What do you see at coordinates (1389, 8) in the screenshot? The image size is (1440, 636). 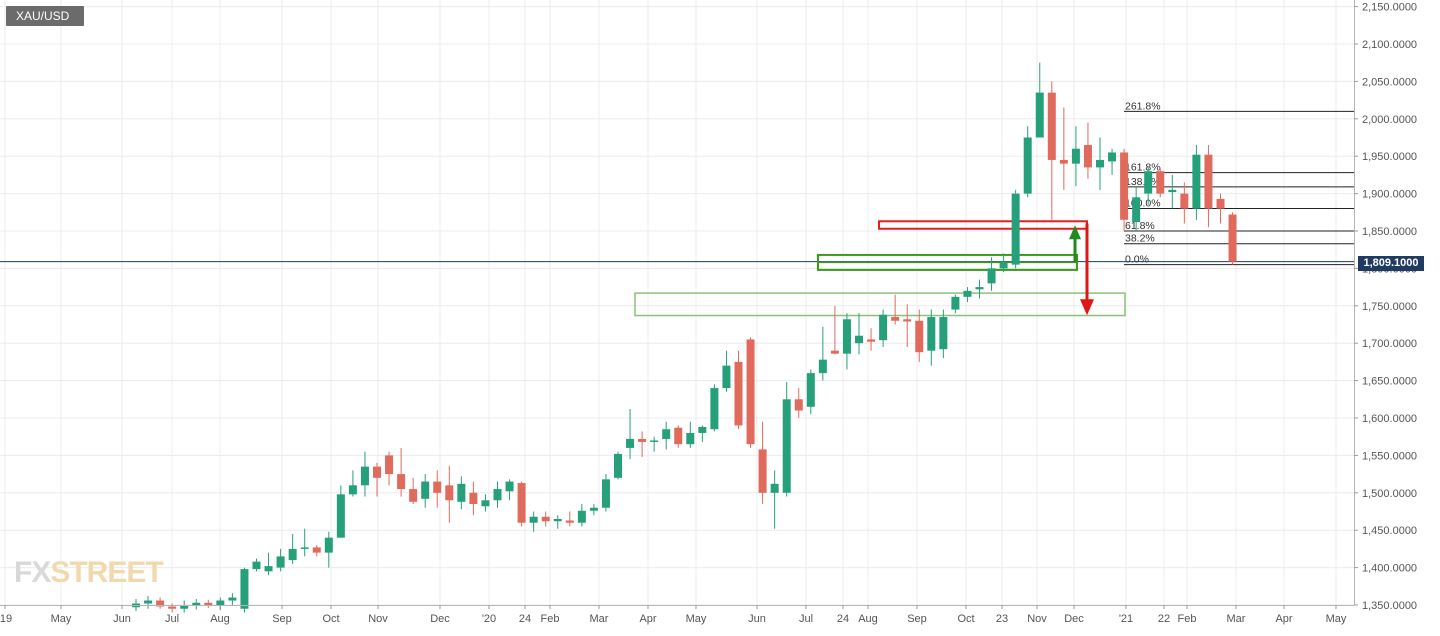 I see `y-tick-label: 2,150.0000` at bounding box center [1389, 8].